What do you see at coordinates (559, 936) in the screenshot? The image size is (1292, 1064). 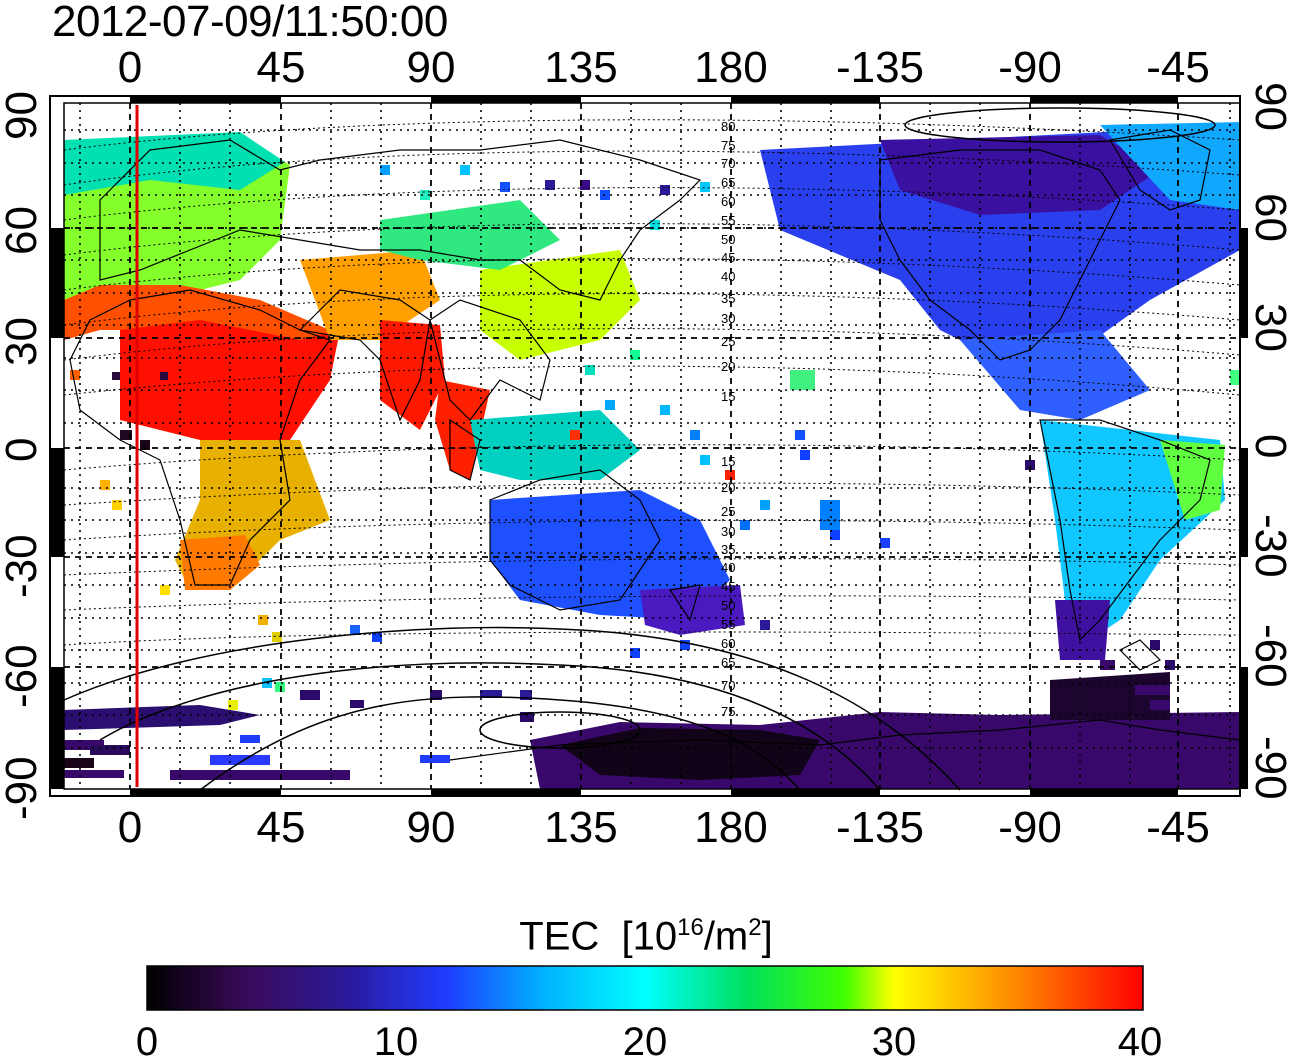 I see `colorbar-title-text: TEC` at bounding box center [559, 936].